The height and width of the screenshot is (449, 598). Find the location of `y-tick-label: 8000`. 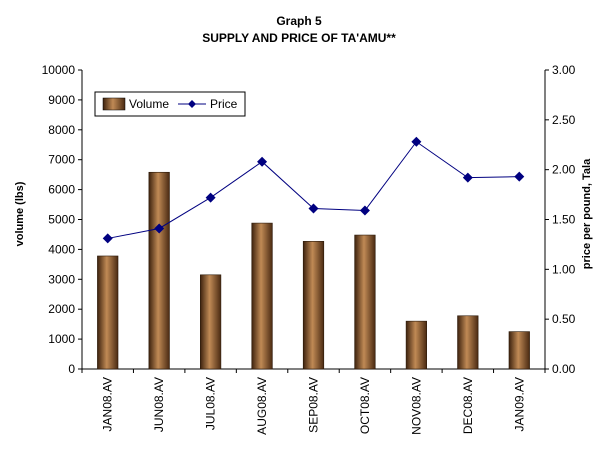

y-tick-label: 8000 is located at coordinates (61, 130).